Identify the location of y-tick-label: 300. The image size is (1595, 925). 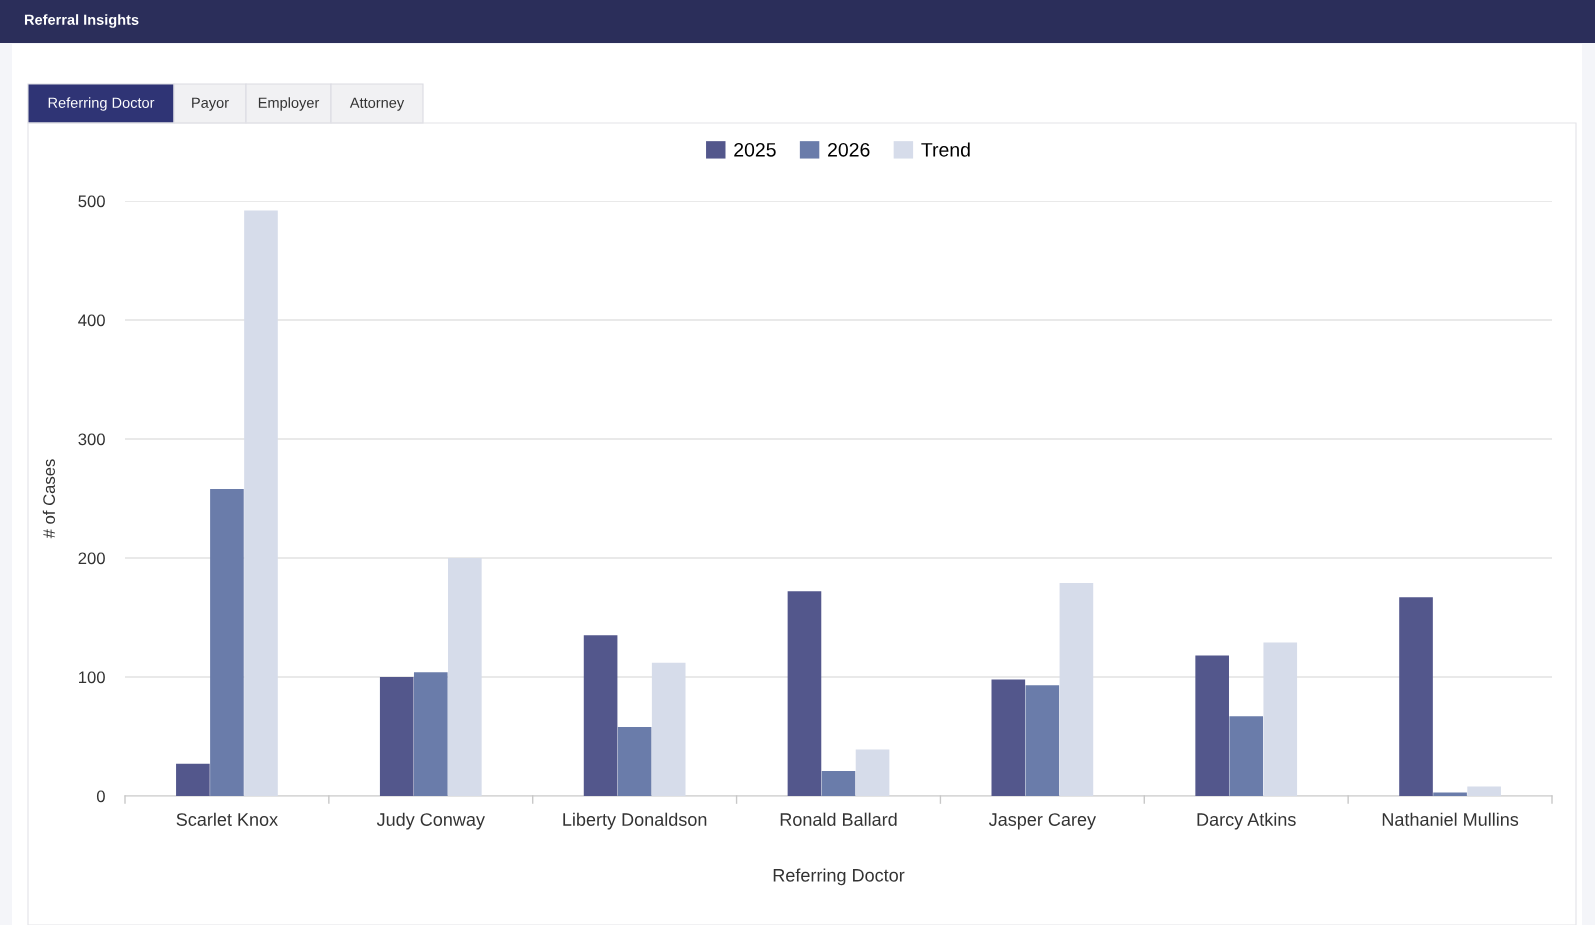
(91, 439).